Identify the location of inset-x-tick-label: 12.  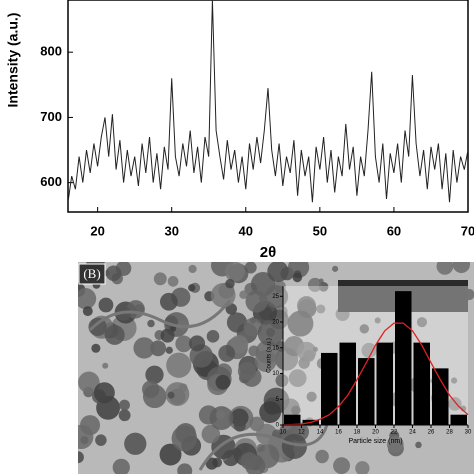
(301, 433).